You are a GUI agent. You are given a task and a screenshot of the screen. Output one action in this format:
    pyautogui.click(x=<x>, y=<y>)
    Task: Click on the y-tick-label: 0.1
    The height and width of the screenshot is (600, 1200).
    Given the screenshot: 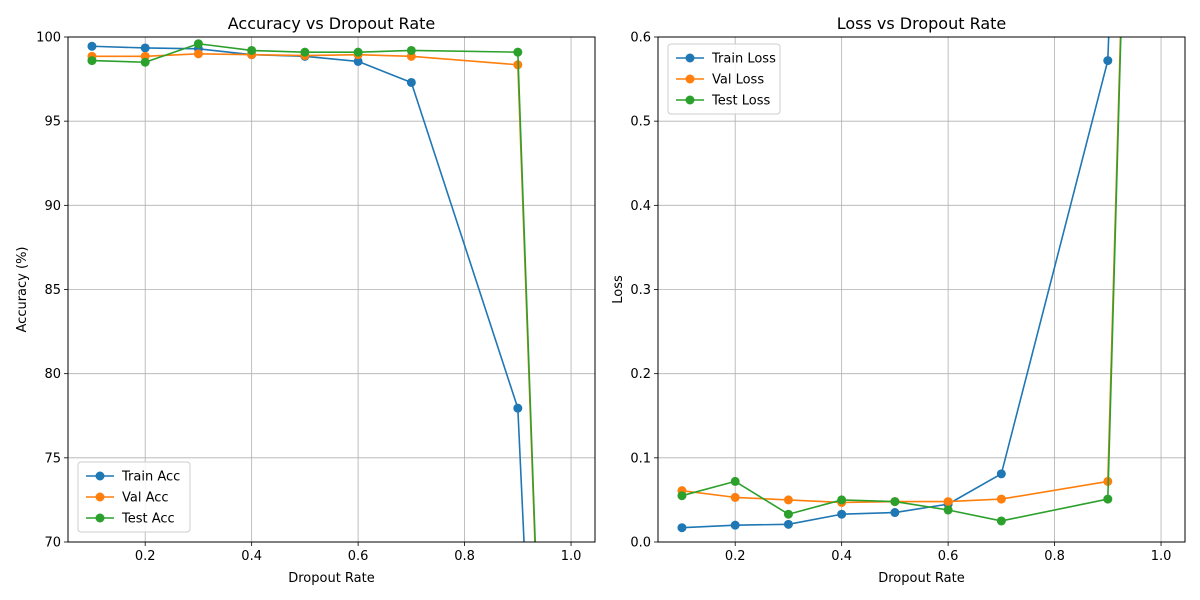 What is the action you would take?
    pyautogui.click(x=640, y=458)
    